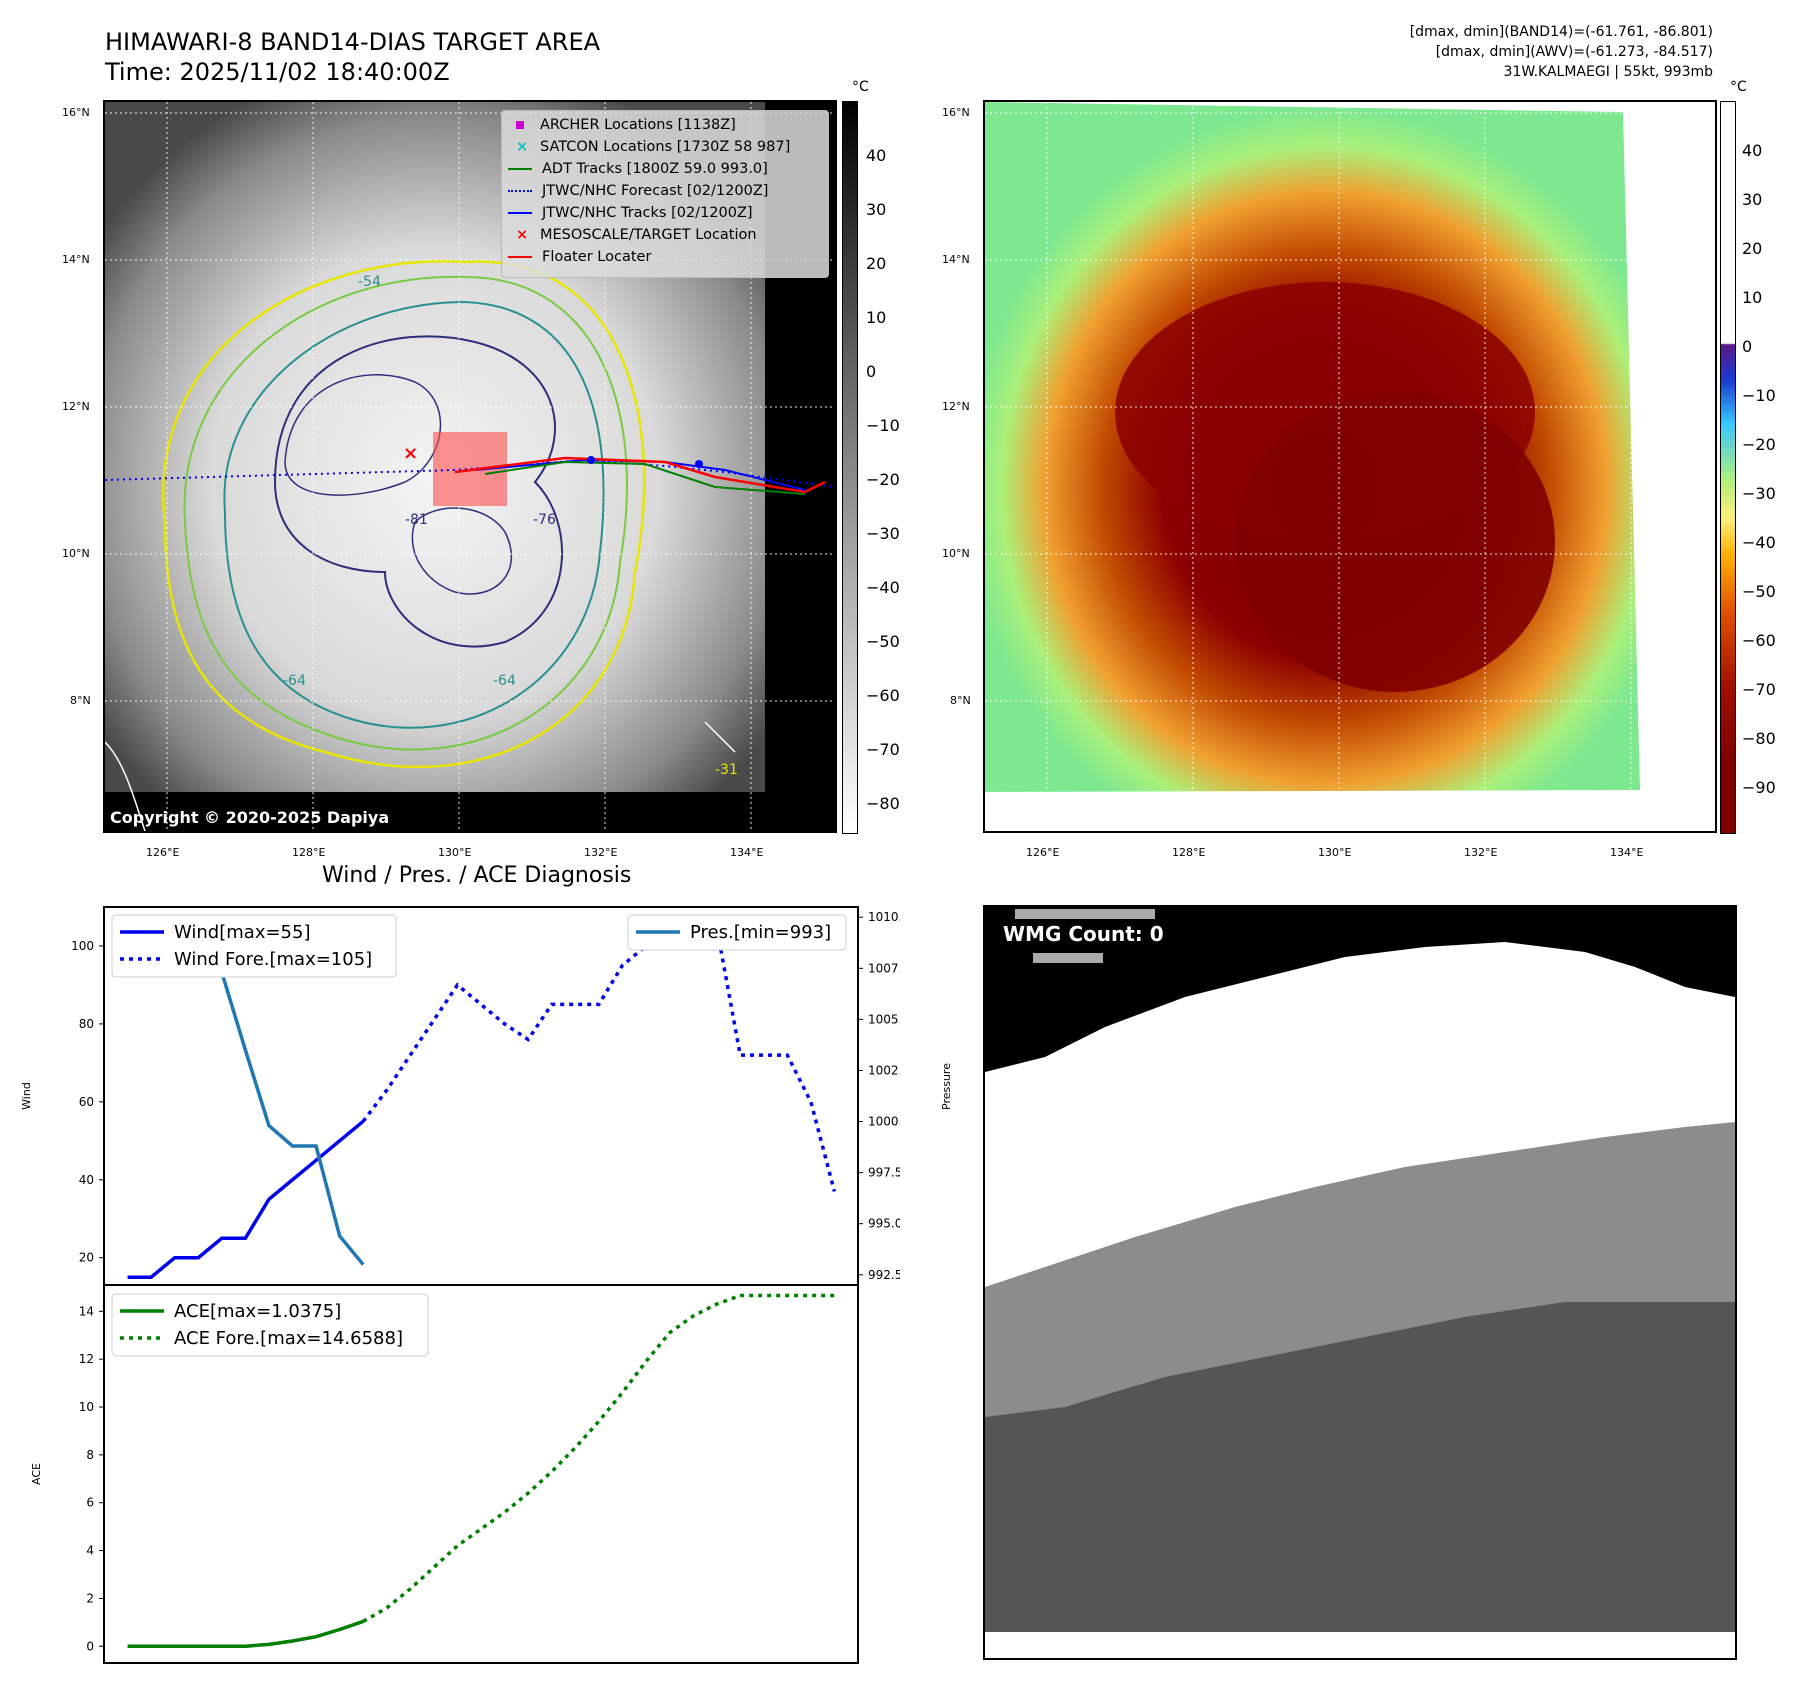 This screenshot has width=1797, height=1690. What do you see at coordinates (1759, 787) in the screenshot?
I see `colorbar-tick: −90` at bounding box center [1759, 787].